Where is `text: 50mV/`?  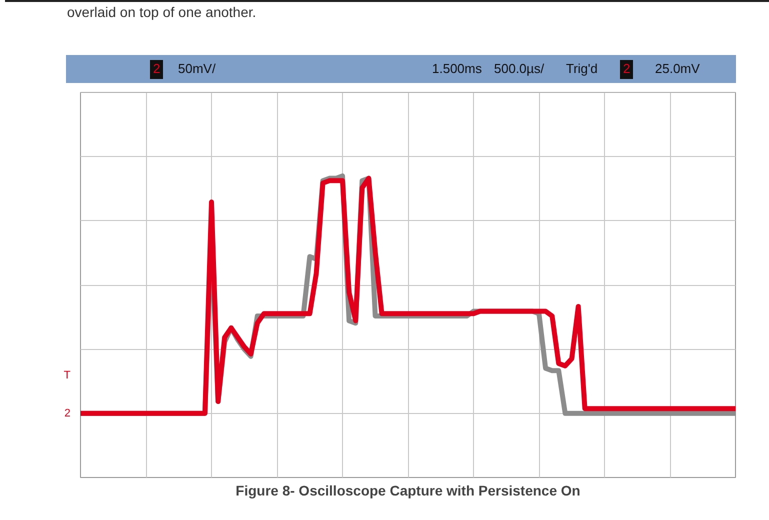 text: 50mV/ is located at coordinates (197, 69).